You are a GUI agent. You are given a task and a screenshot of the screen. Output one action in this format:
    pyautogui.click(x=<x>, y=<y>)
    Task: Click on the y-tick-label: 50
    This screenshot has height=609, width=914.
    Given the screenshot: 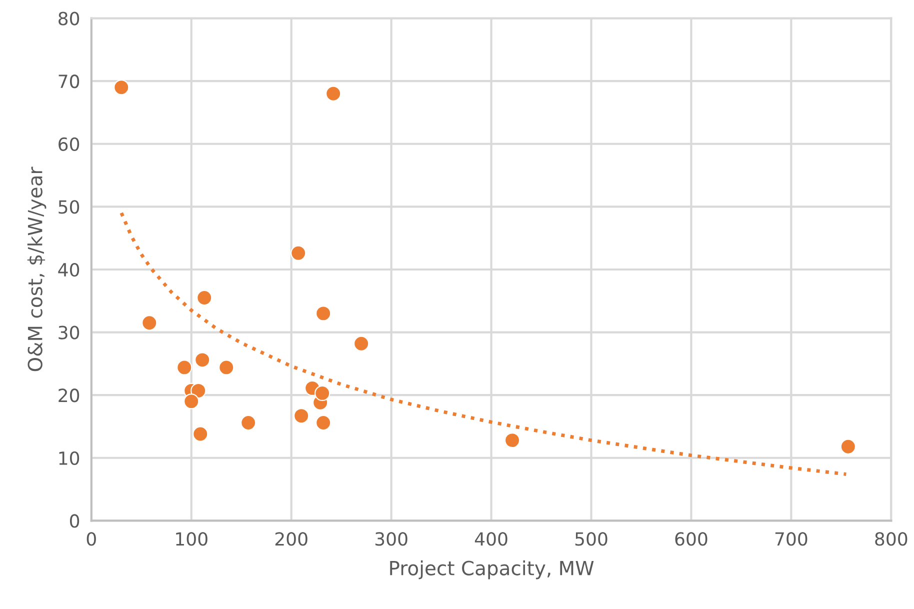 What is the action you would take?
    pyautogui.click(x=69, y=207)
    